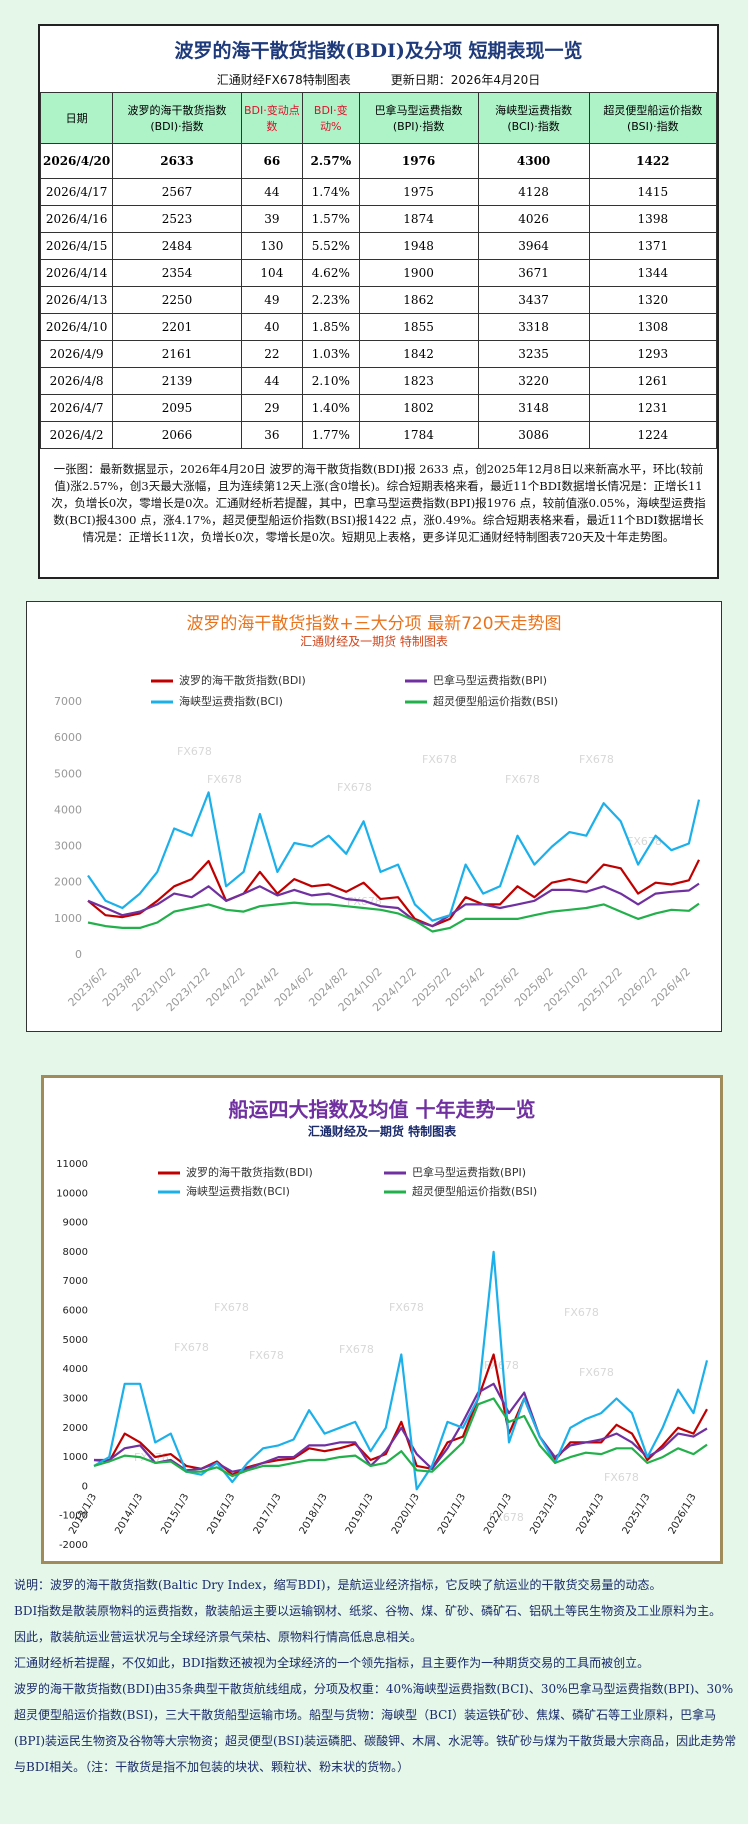 This screenshot has width=748, height=1824. I want to click on table-cell: 1.85%, so click(330, 327).